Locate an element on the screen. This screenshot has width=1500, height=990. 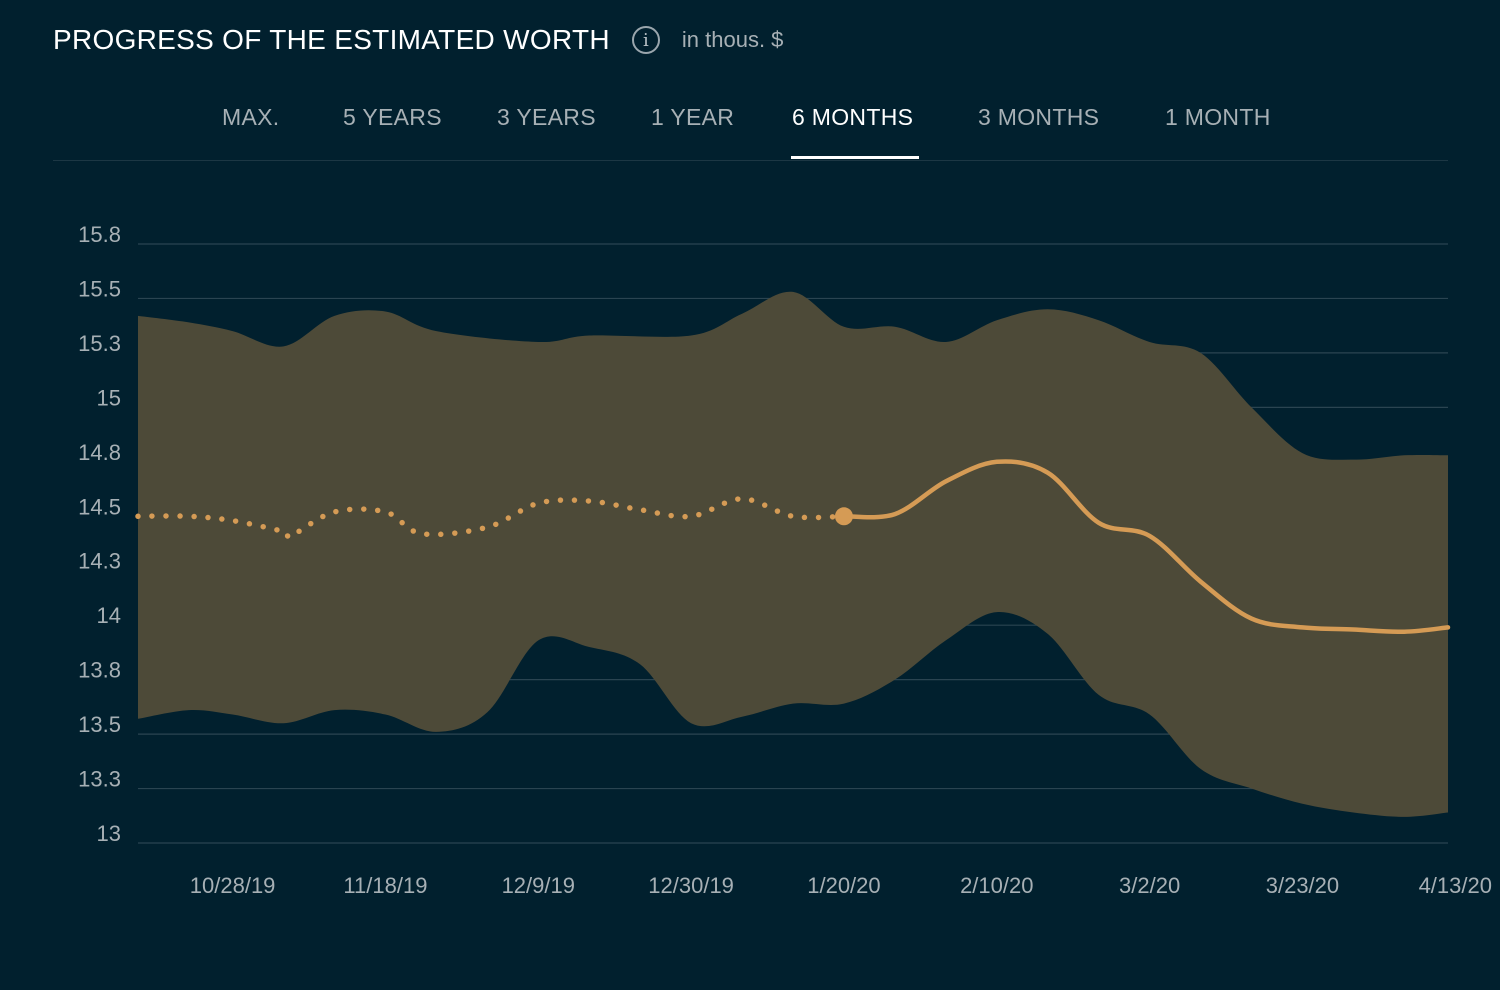
y-tick-label: 15.3 is located at coordinates (99, 343).